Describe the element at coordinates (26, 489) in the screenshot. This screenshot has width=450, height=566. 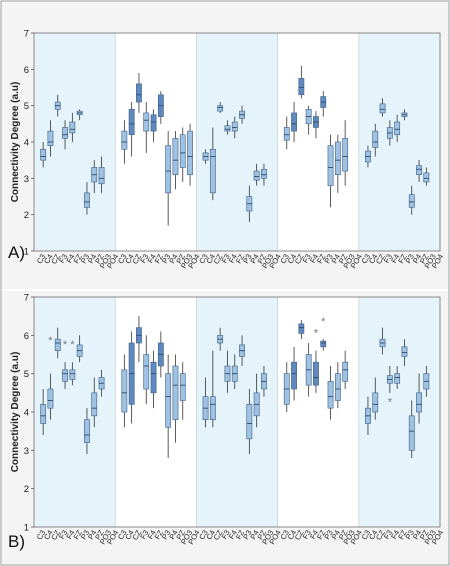
I see `y-tick-label: 2` at that location.